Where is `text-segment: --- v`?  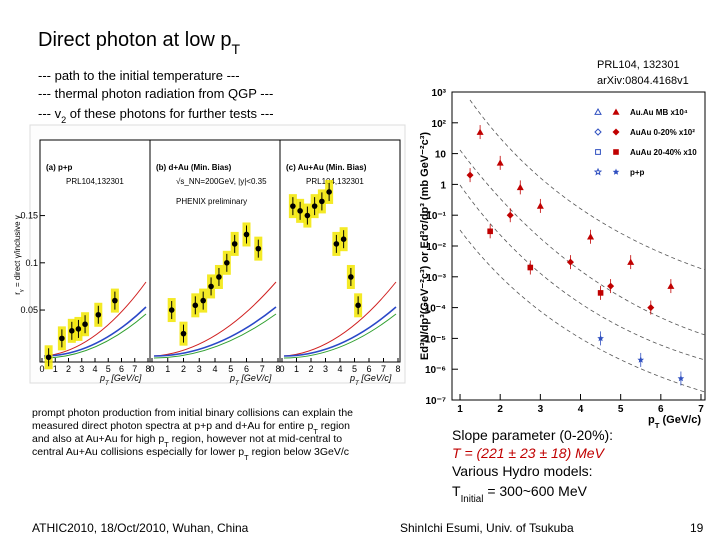
text-segment: --- v is located at coordinates (50, 113).